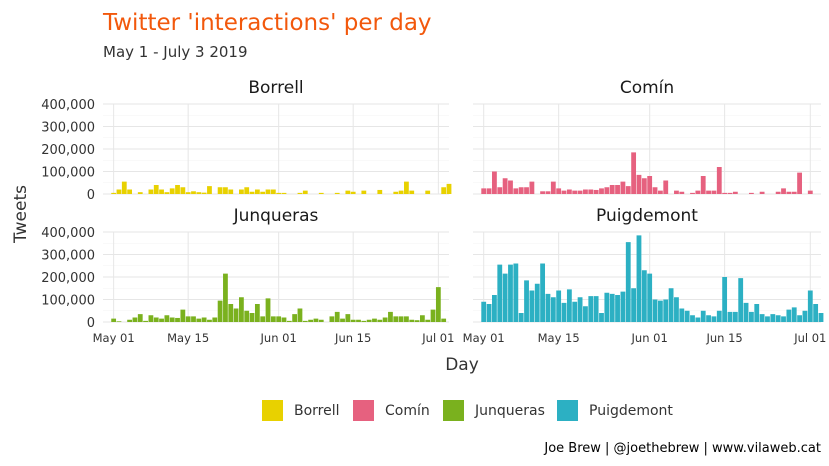 The image size is (829, 466). I want to click on y-tick-label: 300,000, so click(68, 128).